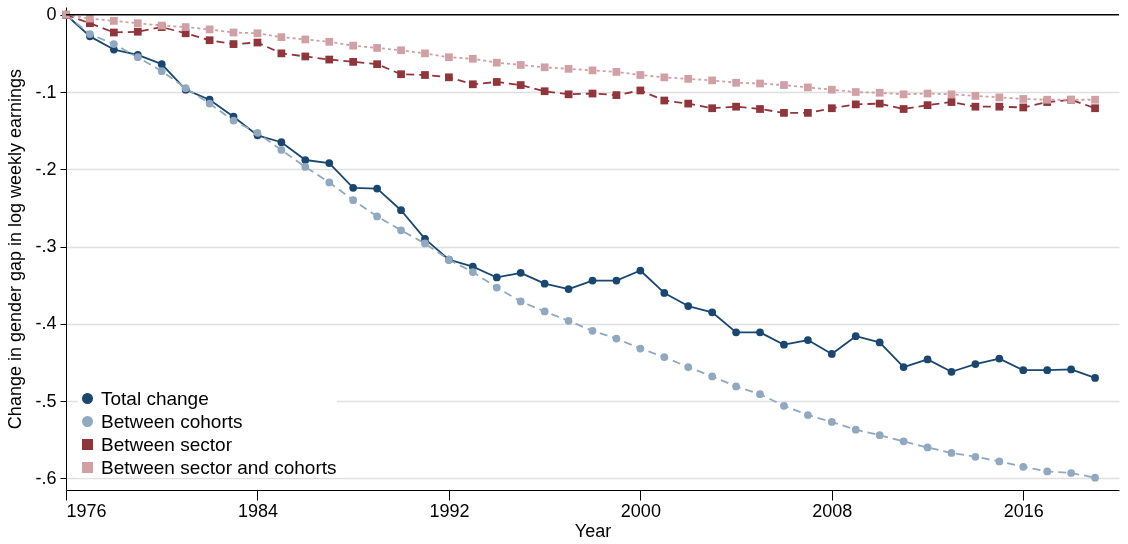 This screenshot has width=1128, height=544. What do you see at coordinates (593, 530) in the screenshot?
I see `x-axis-title: Year` at bounding box center [593, 530].